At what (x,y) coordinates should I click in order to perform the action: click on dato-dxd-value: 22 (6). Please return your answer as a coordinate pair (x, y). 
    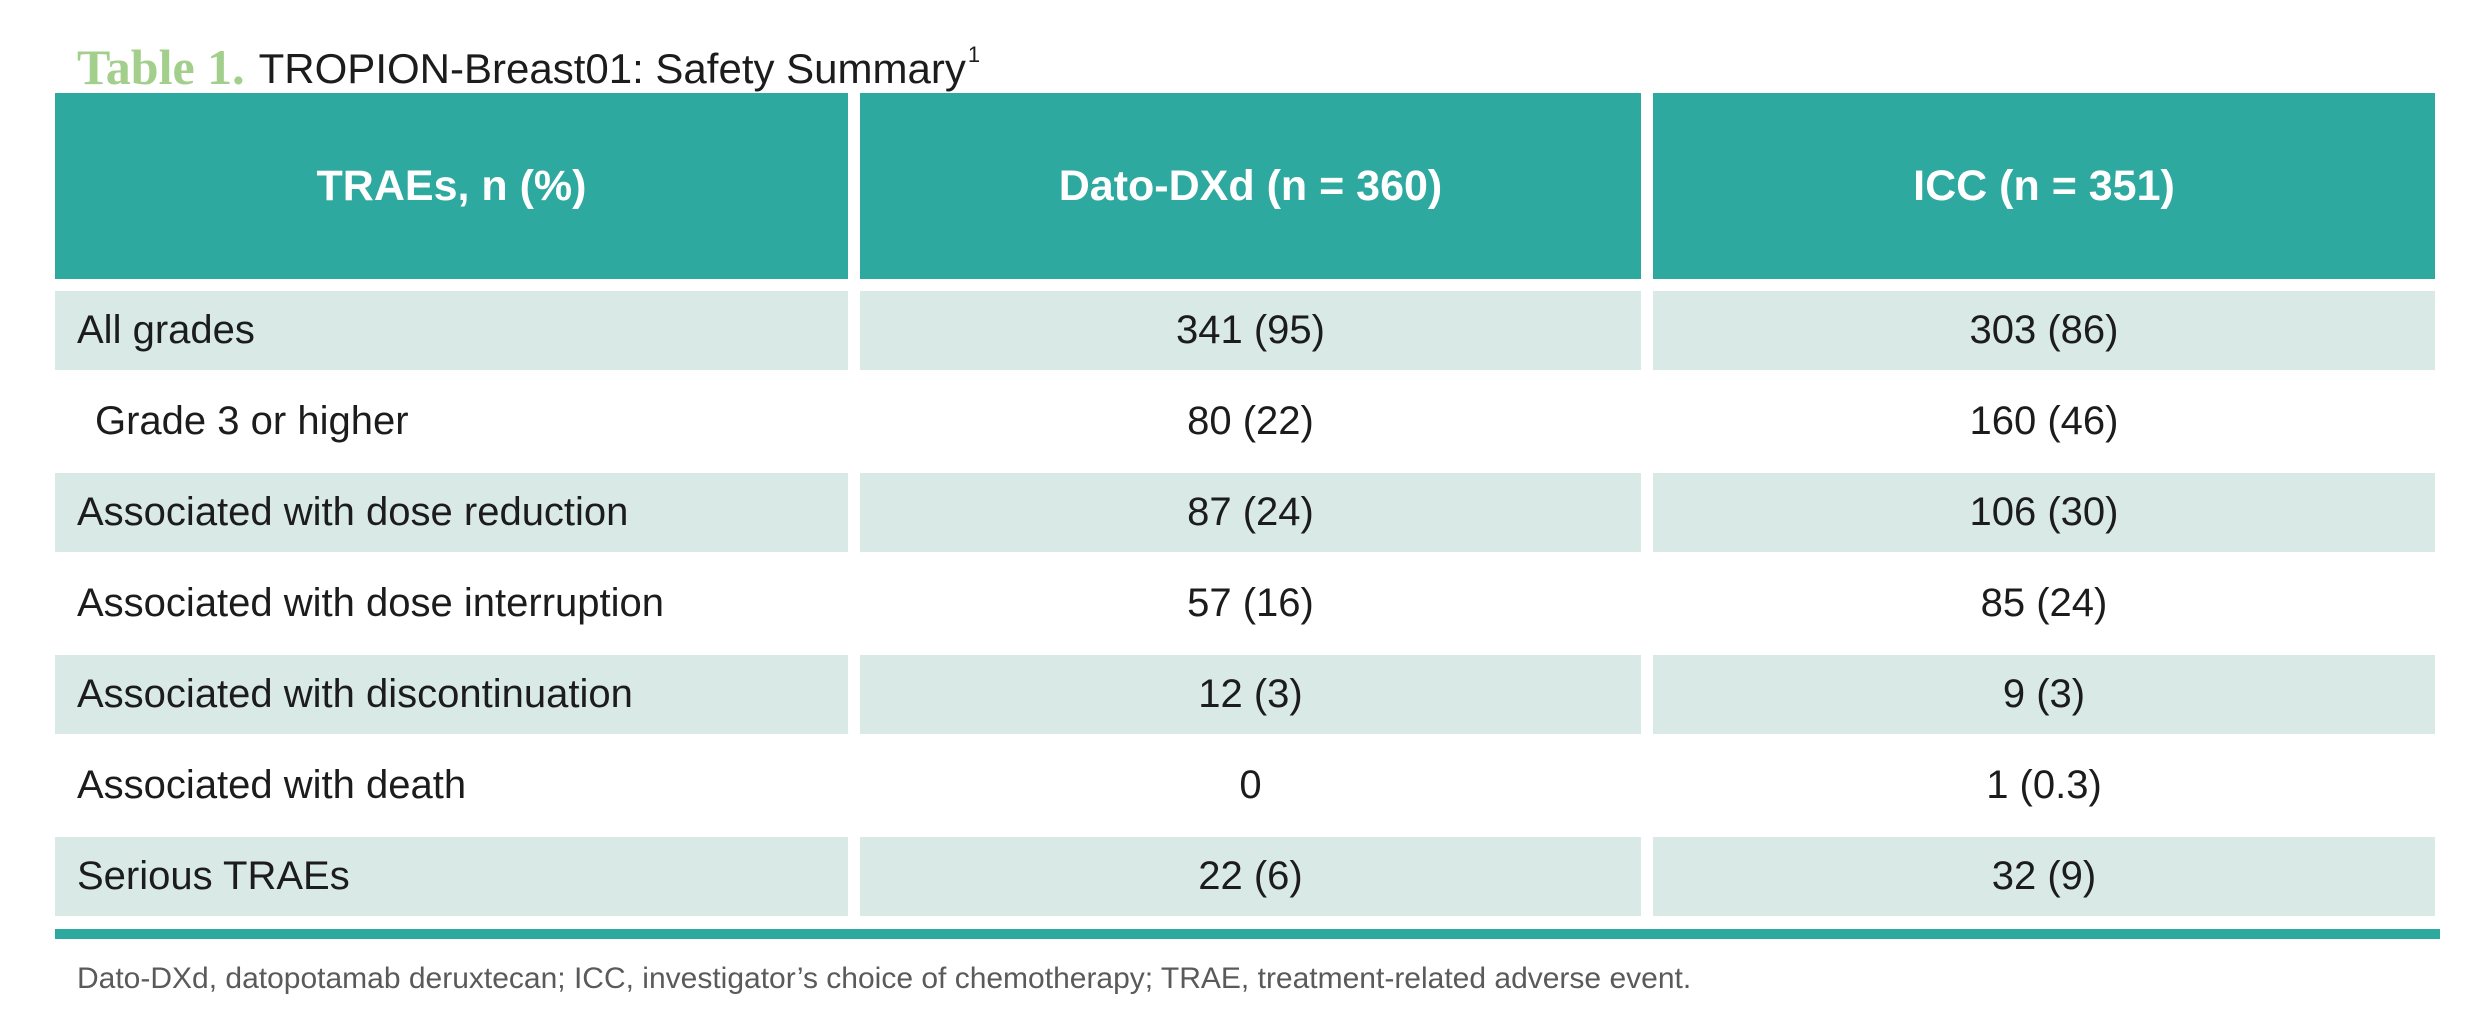
    Looking at the image, I should click on (1250, 876).